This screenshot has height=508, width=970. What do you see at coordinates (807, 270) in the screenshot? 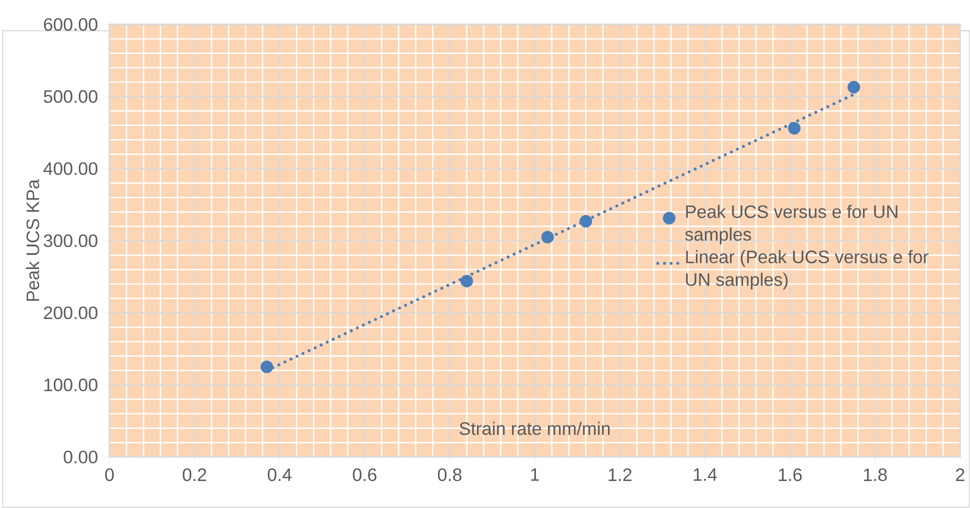
I see `legend-label: Linear (Peak UCS versus e for UN samples)` at bounding box center [807, 270].